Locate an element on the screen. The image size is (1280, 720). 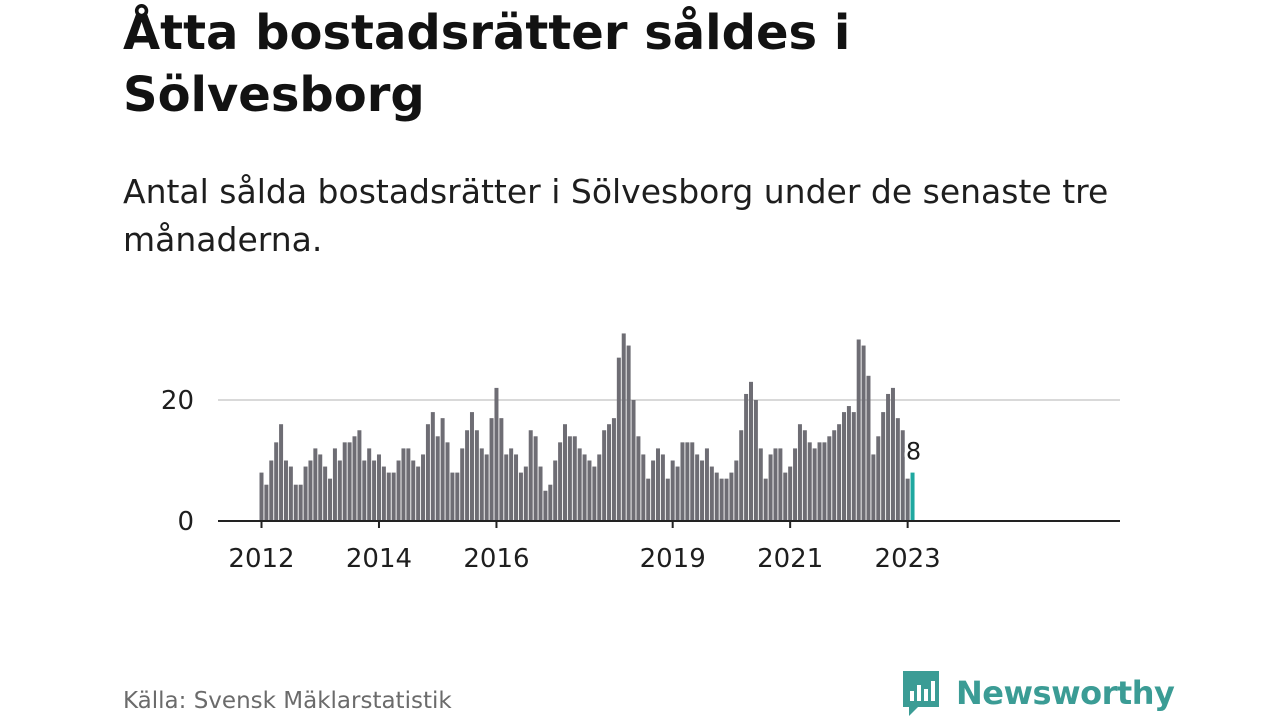
x-tick-label: 2014 is located at coordinates (379, 559).